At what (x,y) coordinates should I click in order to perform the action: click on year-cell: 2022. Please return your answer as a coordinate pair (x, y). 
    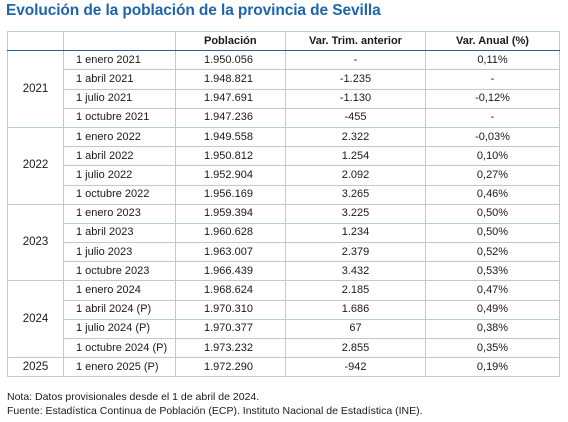
    Looking at the image, I should click on (35, 165).